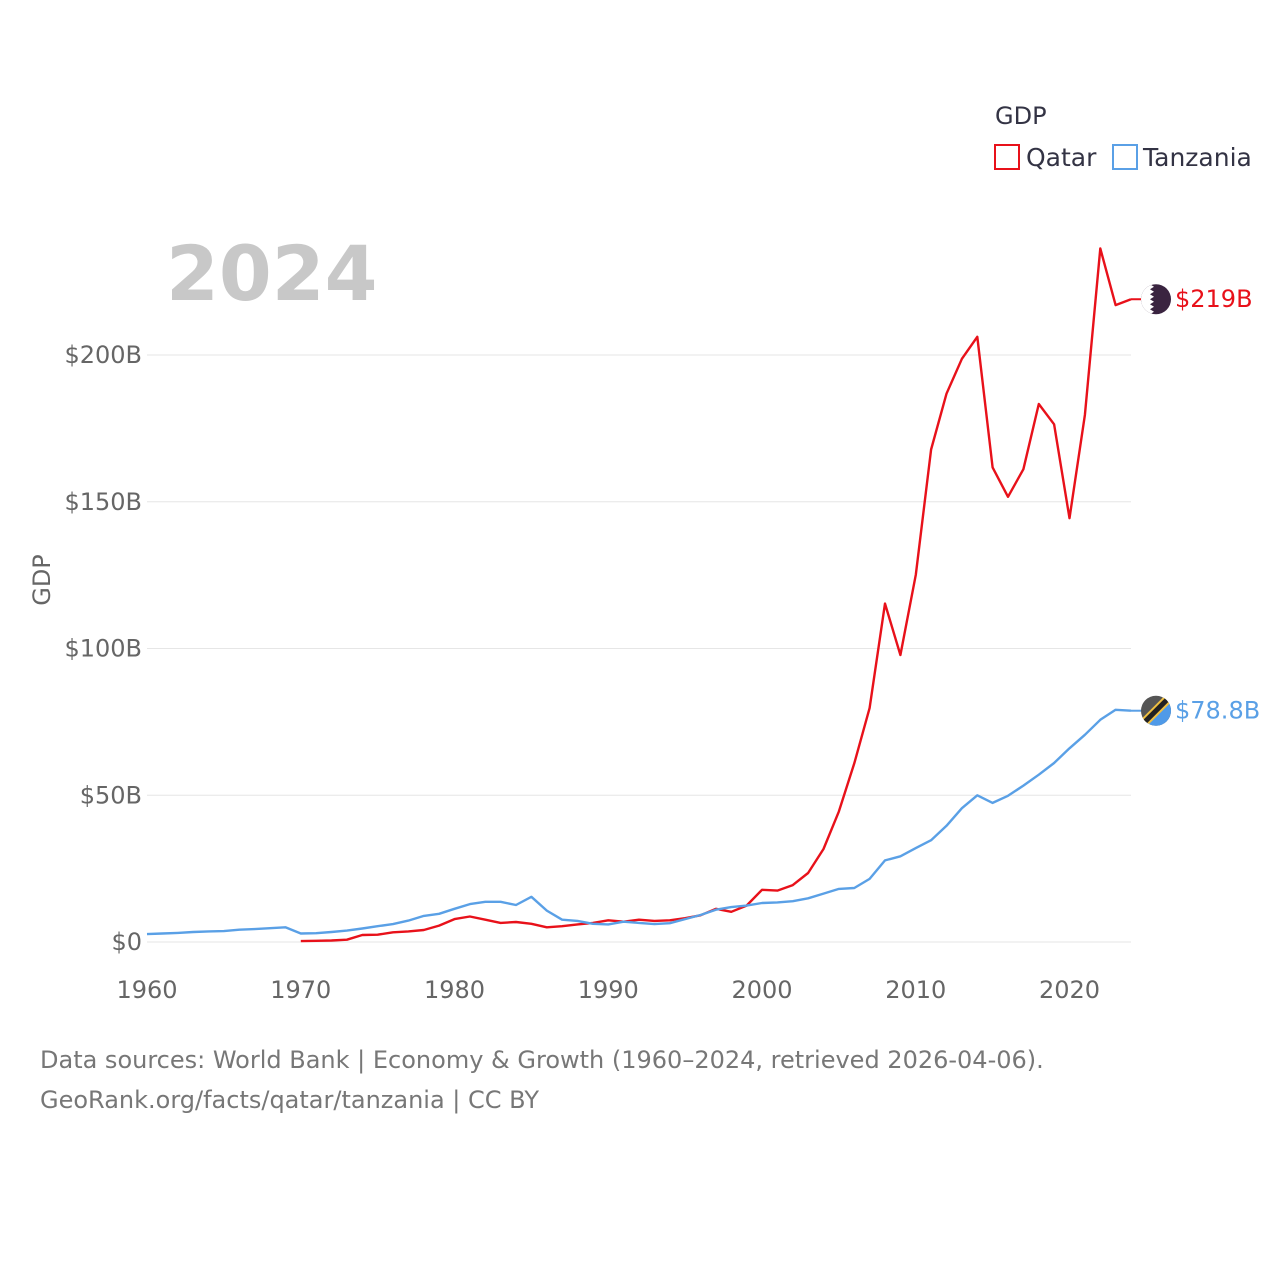 This screenshot has height=1280, width=1280. Describe the element at coordinates (639, 822) in the screenshot. I see `series-line-tanzania` at that location.